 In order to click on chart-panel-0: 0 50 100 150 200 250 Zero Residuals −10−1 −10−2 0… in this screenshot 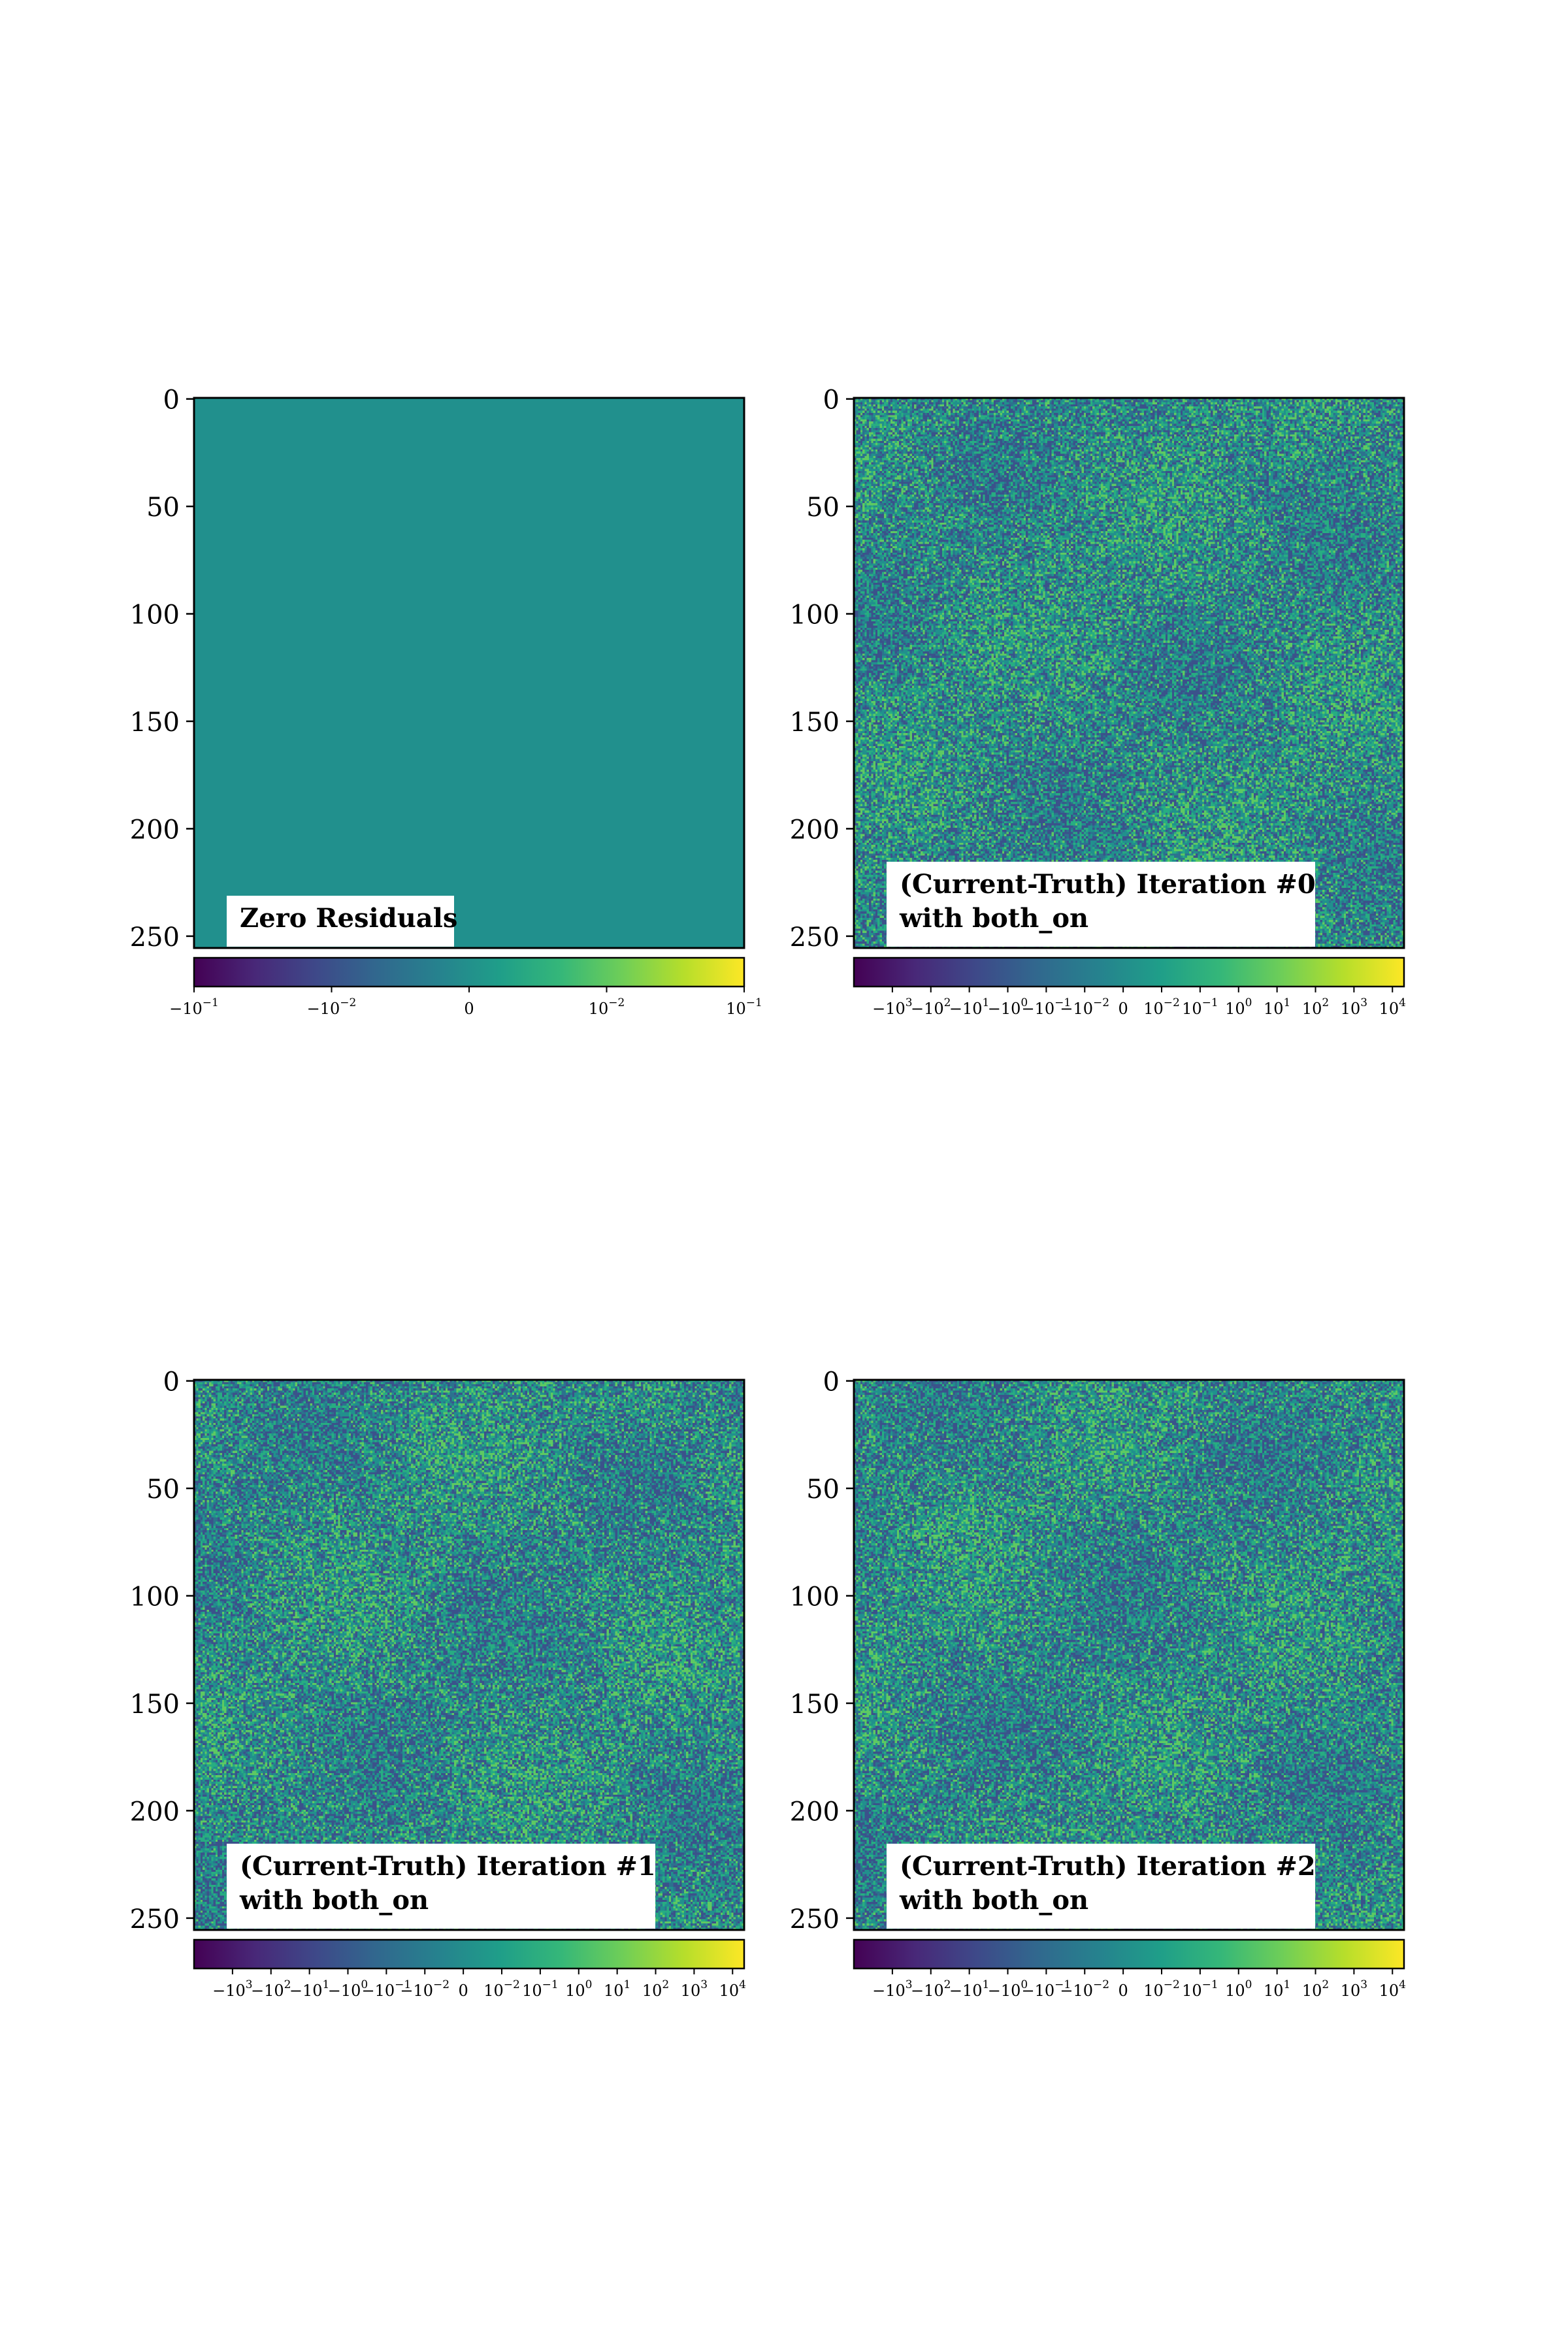, I will do `click(446, 701)`.